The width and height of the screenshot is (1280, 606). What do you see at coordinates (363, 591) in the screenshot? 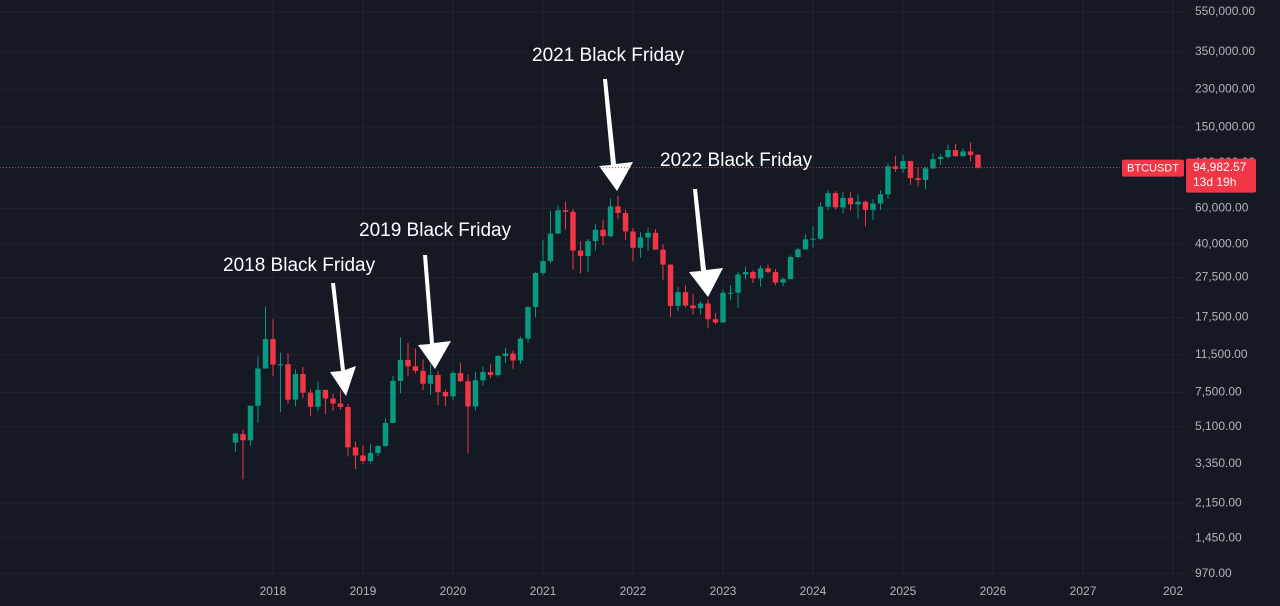
I see `x-tick-label: 2019` at bounding box center [363, 591].